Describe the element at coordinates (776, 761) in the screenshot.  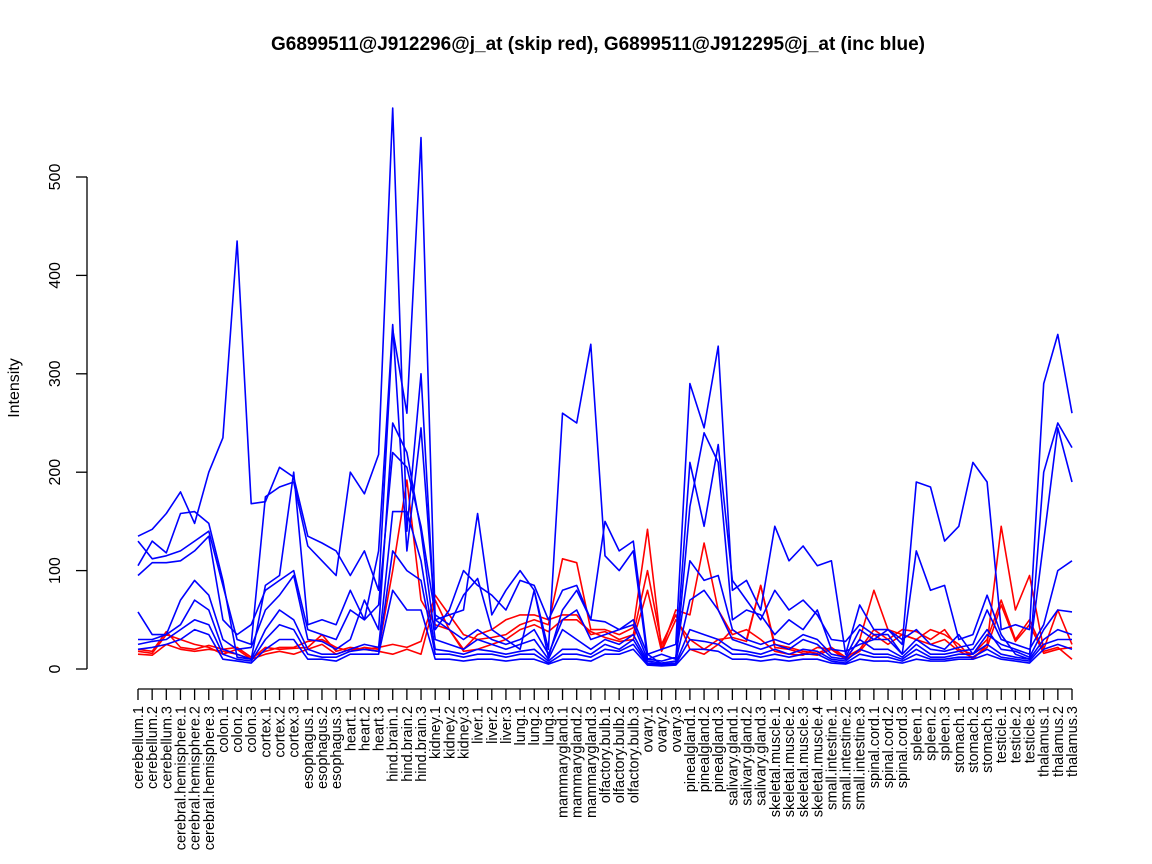
I see `x-tick-label: skeletal.muscle.1` at that location.